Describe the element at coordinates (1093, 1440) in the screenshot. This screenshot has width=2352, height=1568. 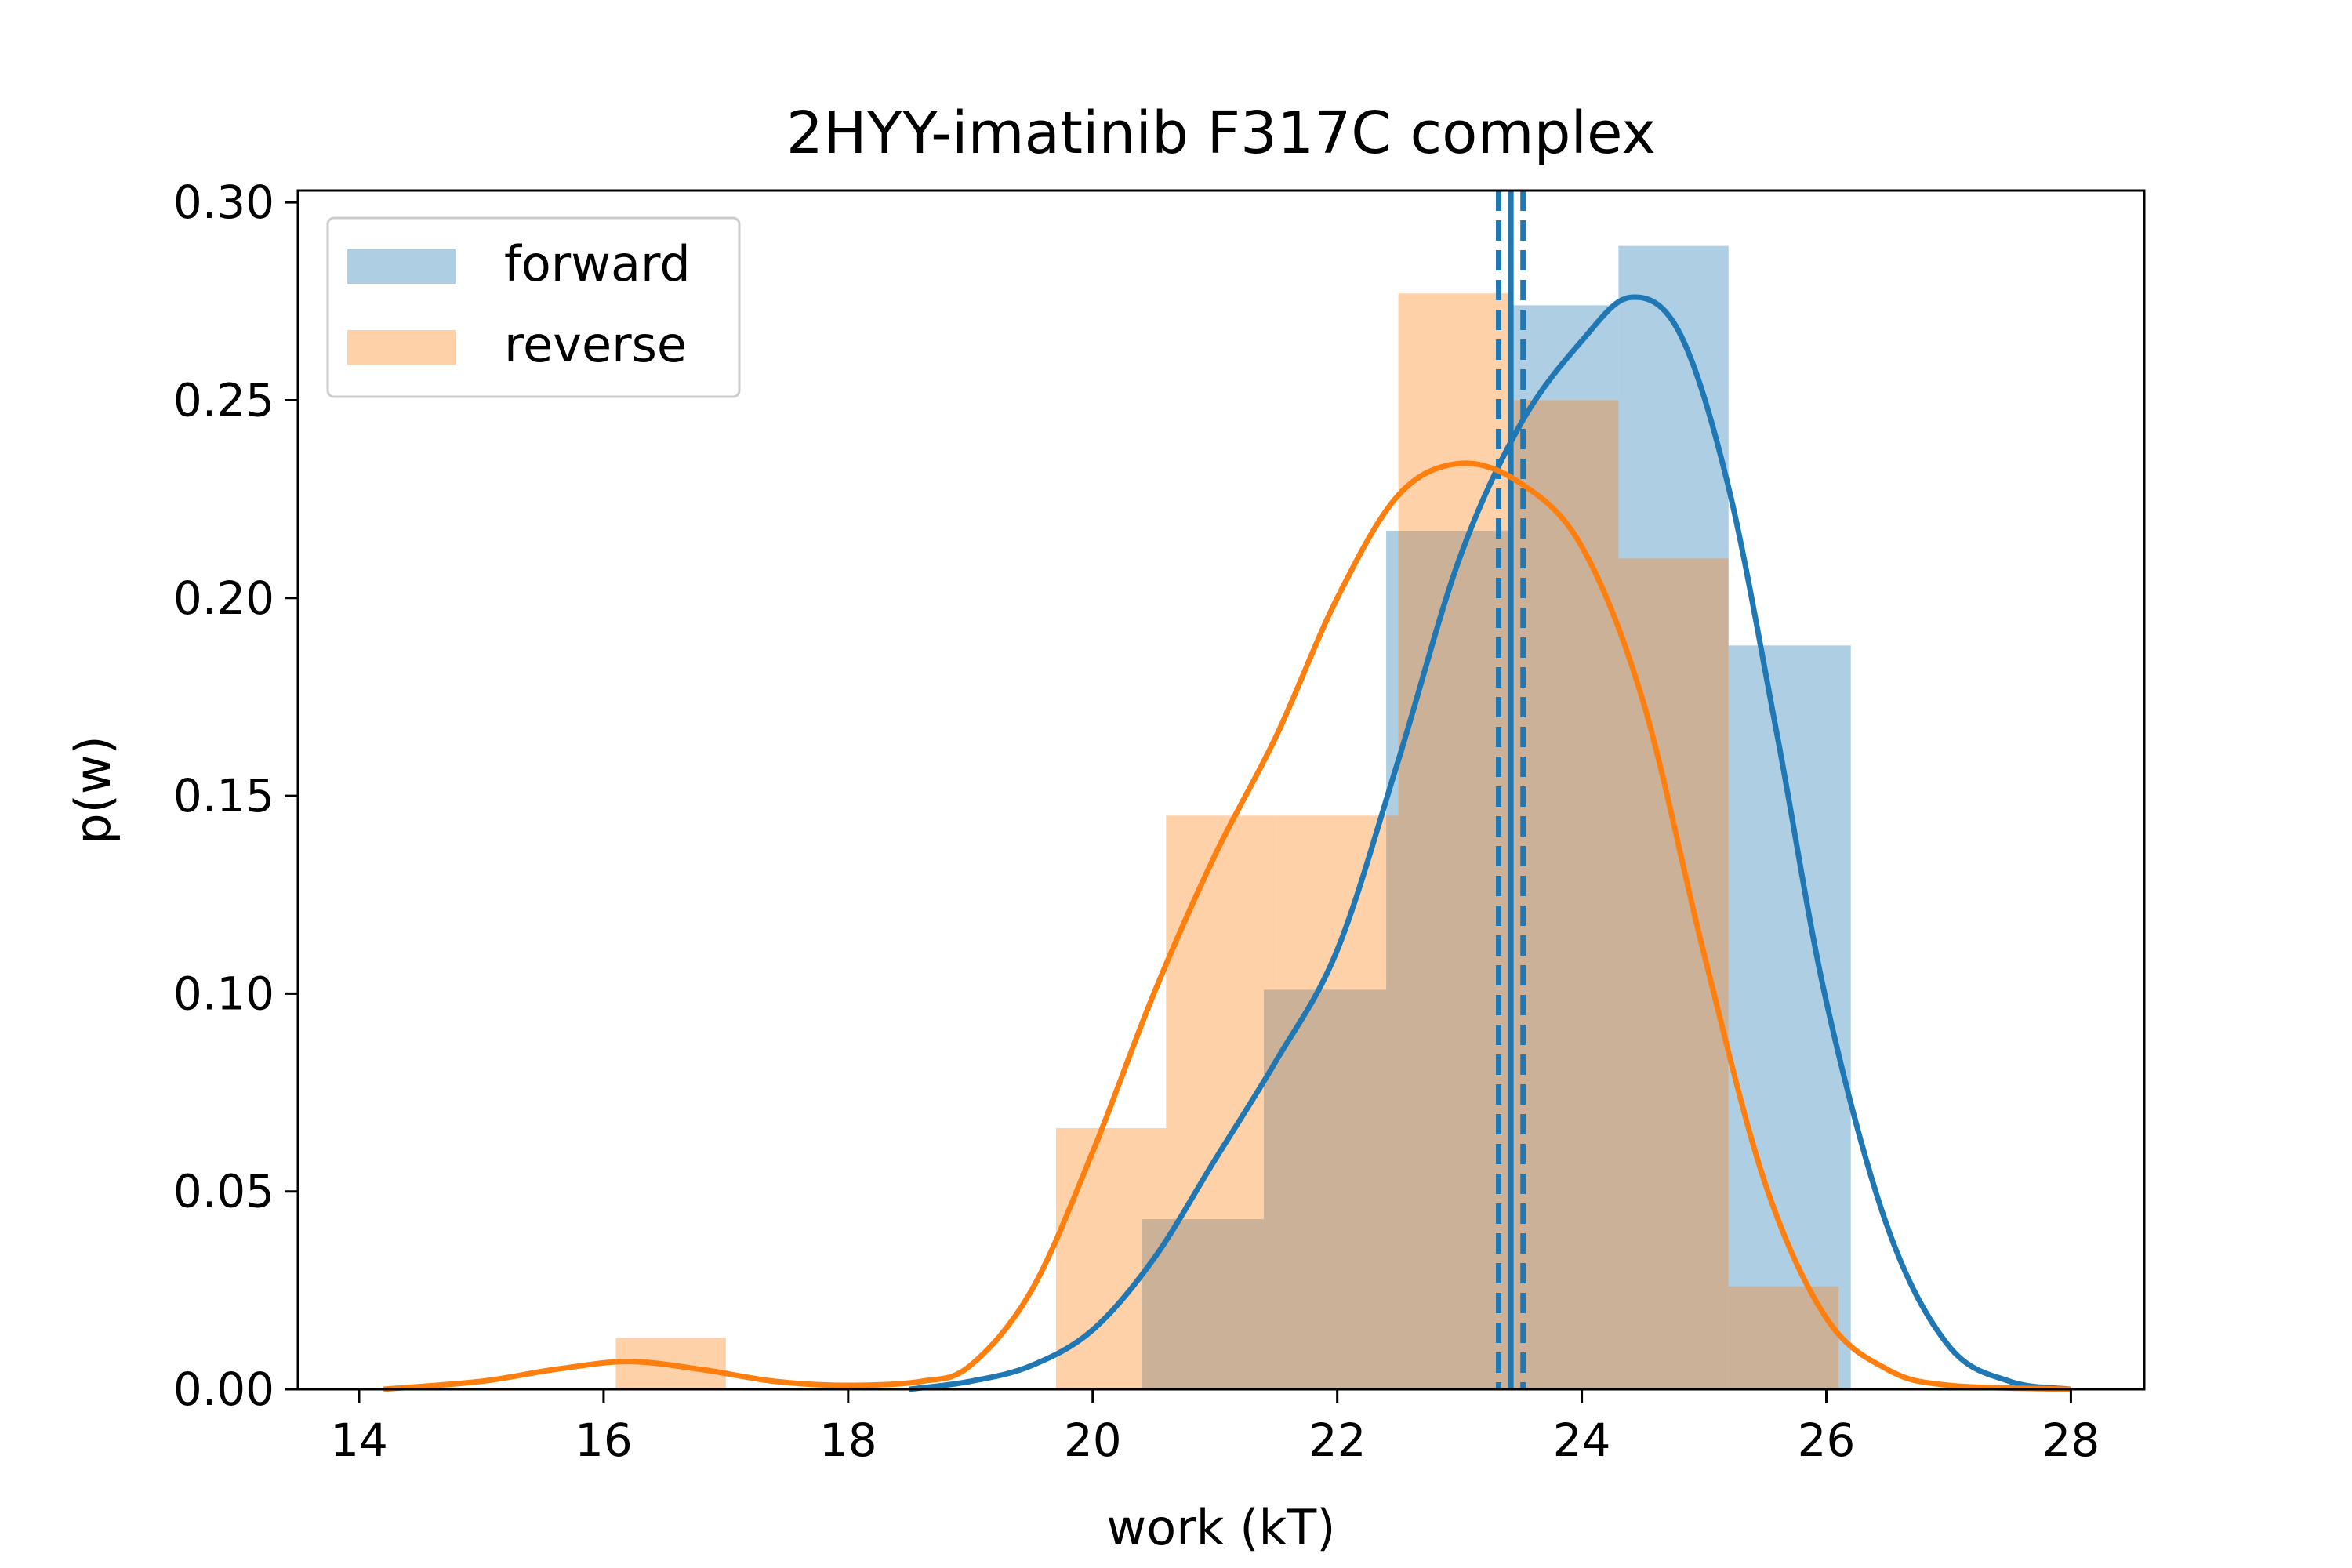
I see `x-tick-label: 20` at that location.